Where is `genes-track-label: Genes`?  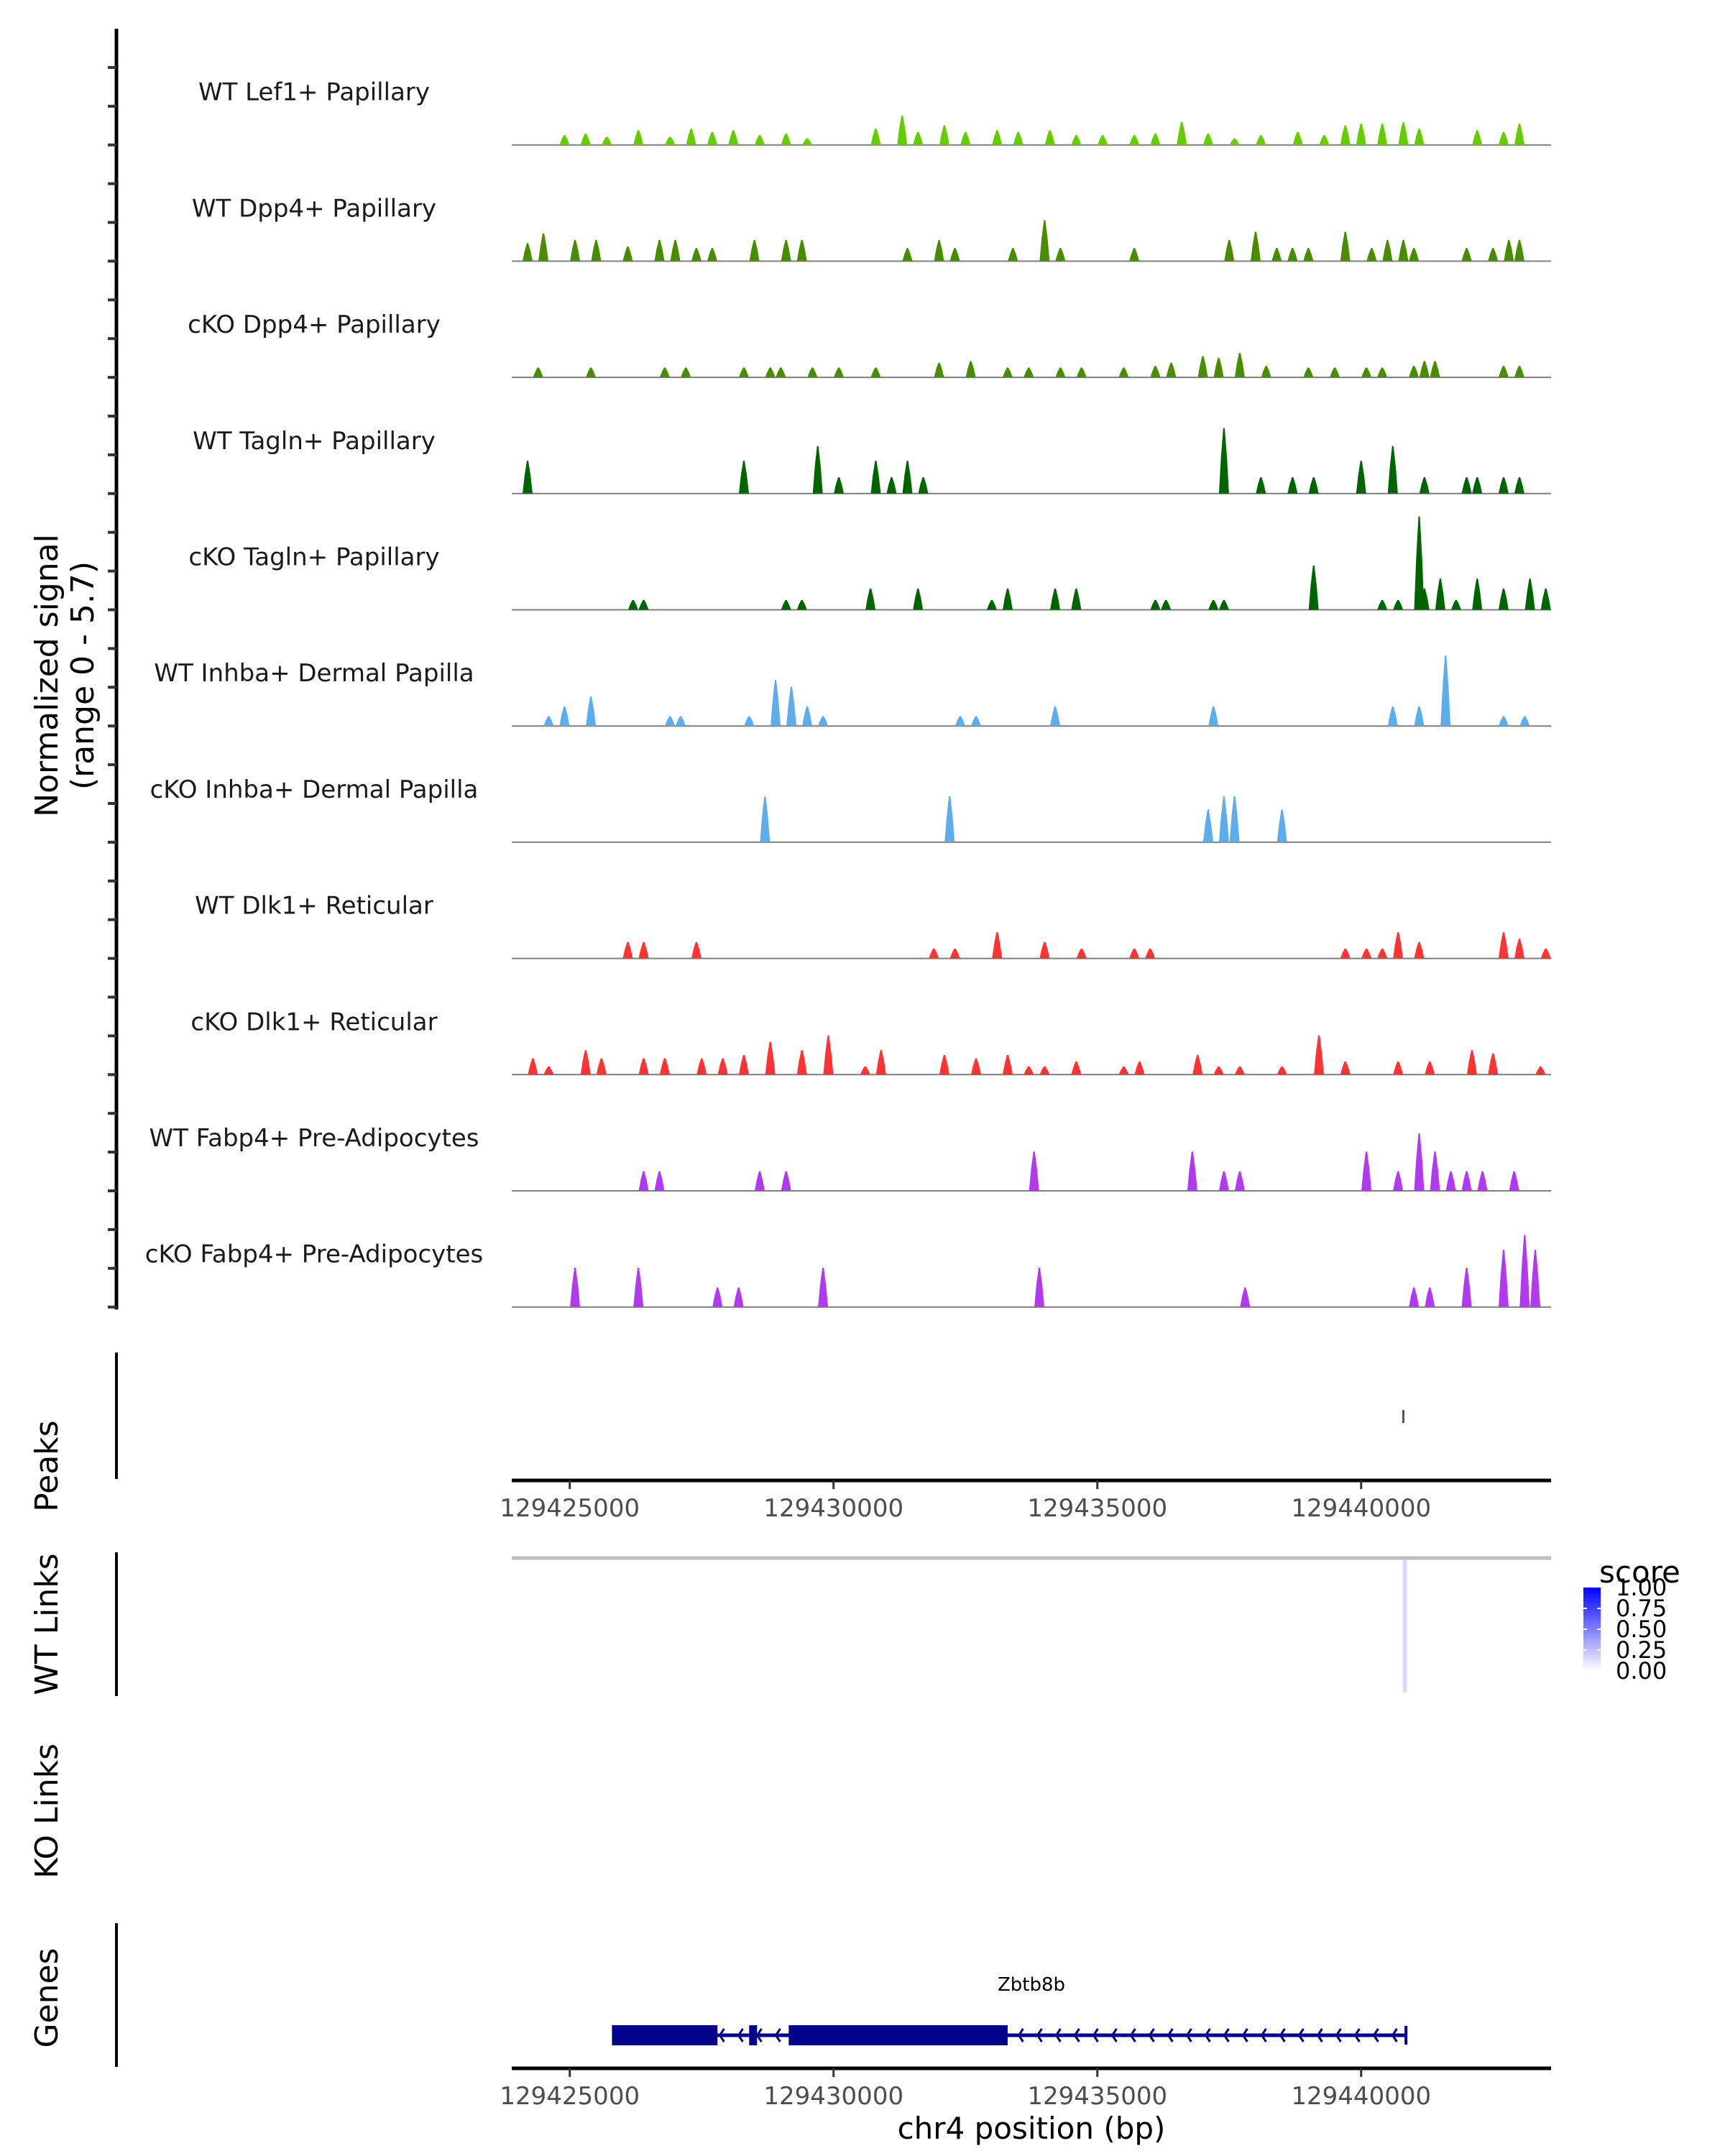
genes-track-label: Genes is located at coordinates (47, 1998).